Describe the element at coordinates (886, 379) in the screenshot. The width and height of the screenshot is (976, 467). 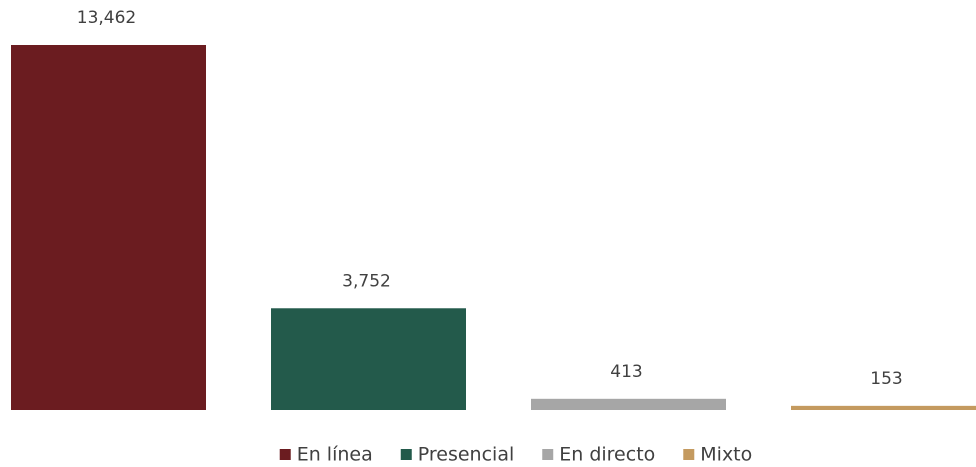
I see `data-label: 153` at that location.